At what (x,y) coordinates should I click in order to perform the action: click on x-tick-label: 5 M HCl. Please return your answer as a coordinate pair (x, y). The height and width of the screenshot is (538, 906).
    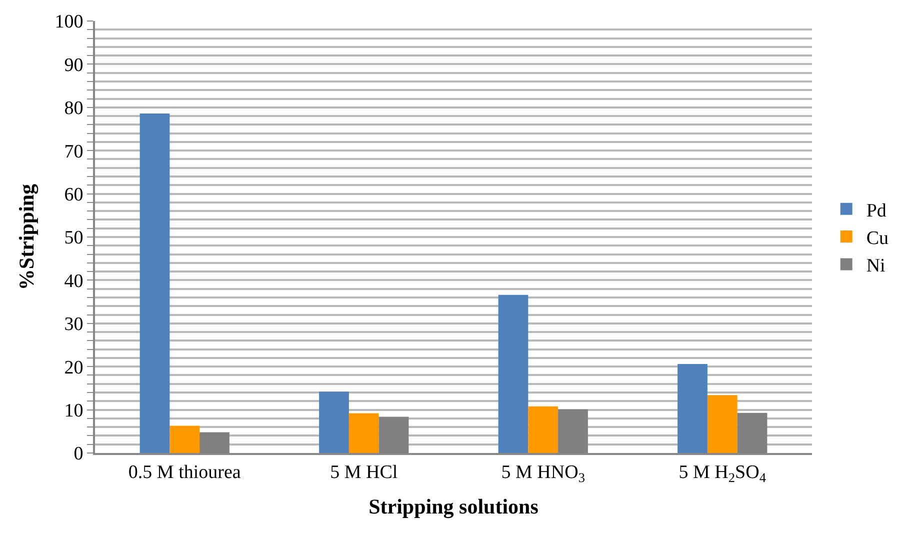
    Looking at the image, I should click on (364, 472).